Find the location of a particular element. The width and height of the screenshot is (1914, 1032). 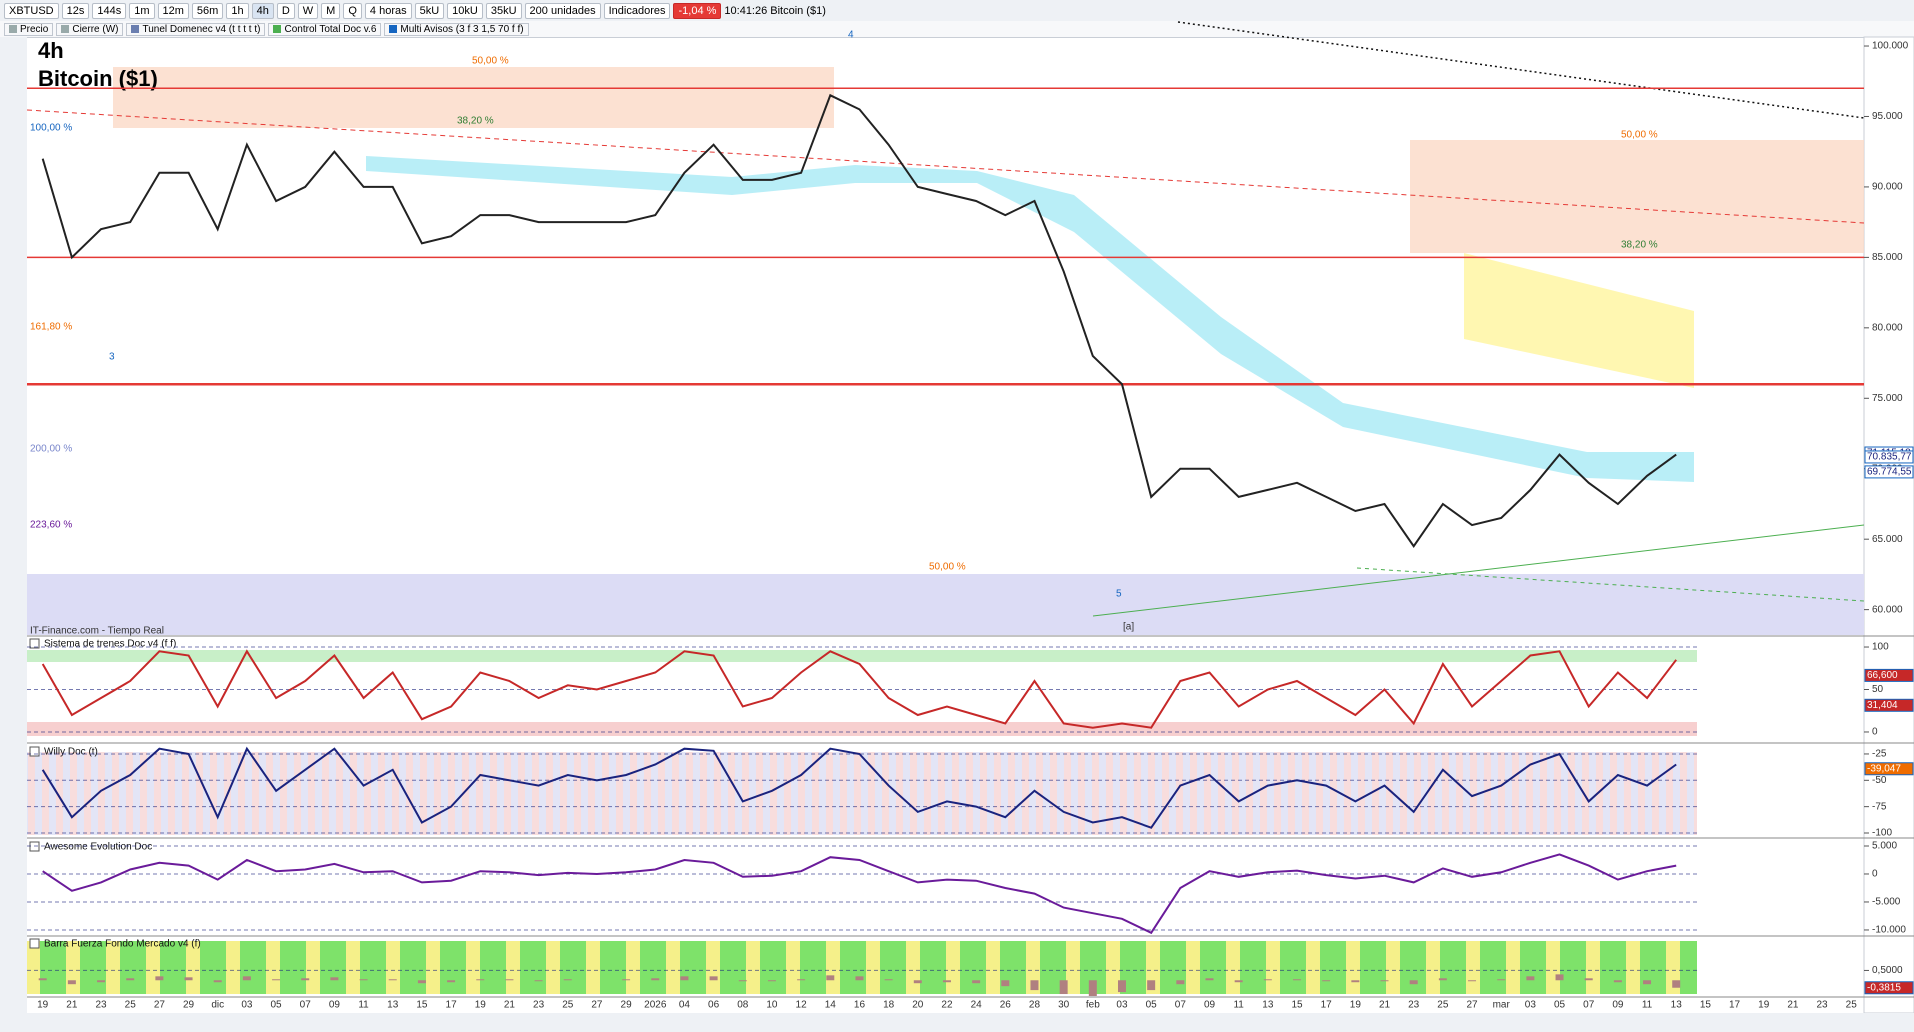

indicators: Indicadores is located at coordinates (637, 10).